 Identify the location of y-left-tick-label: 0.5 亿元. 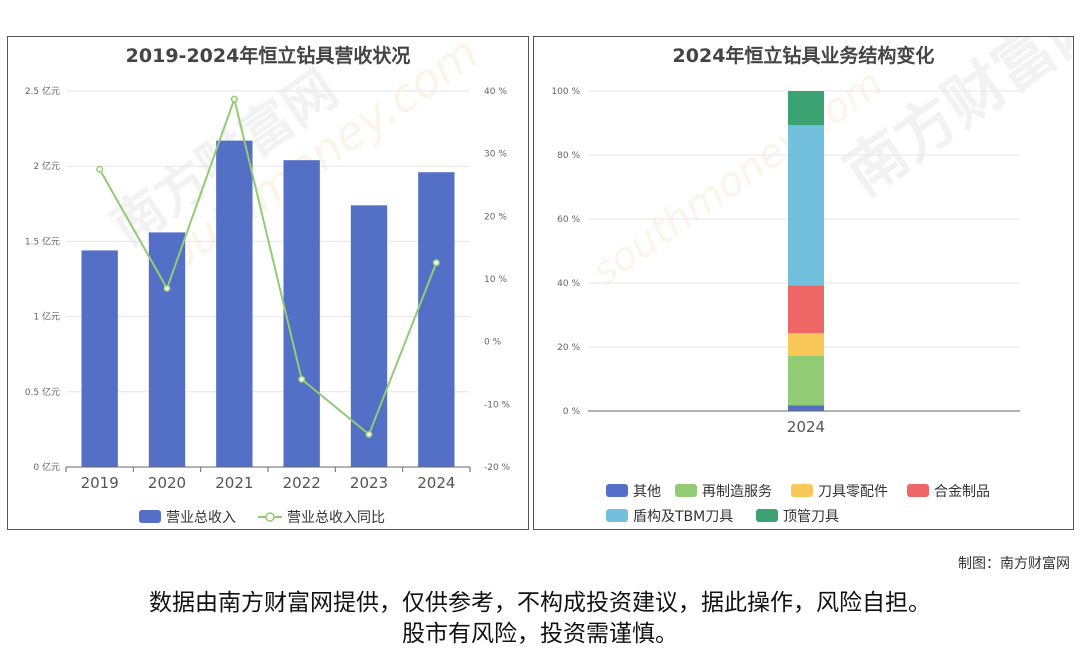
(42, 392).